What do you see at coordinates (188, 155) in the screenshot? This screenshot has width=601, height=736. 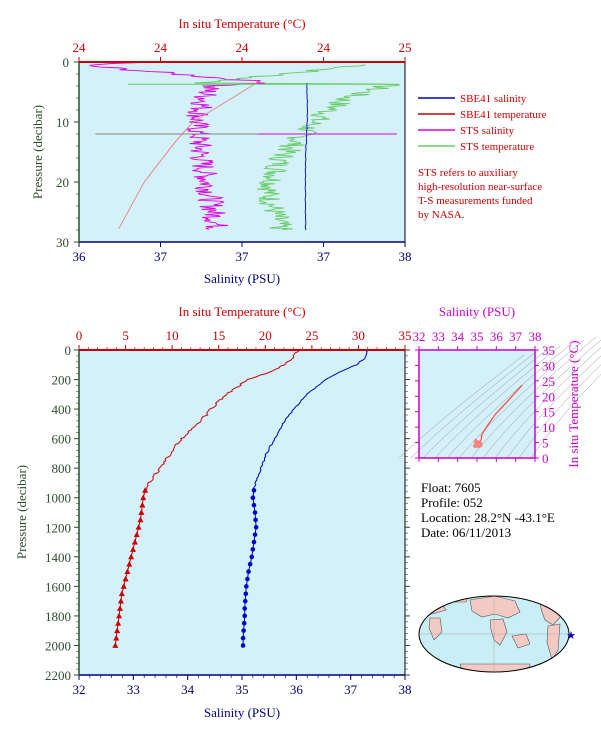 I see `sbe41-temperature-line` at bounding box center [188, 155].